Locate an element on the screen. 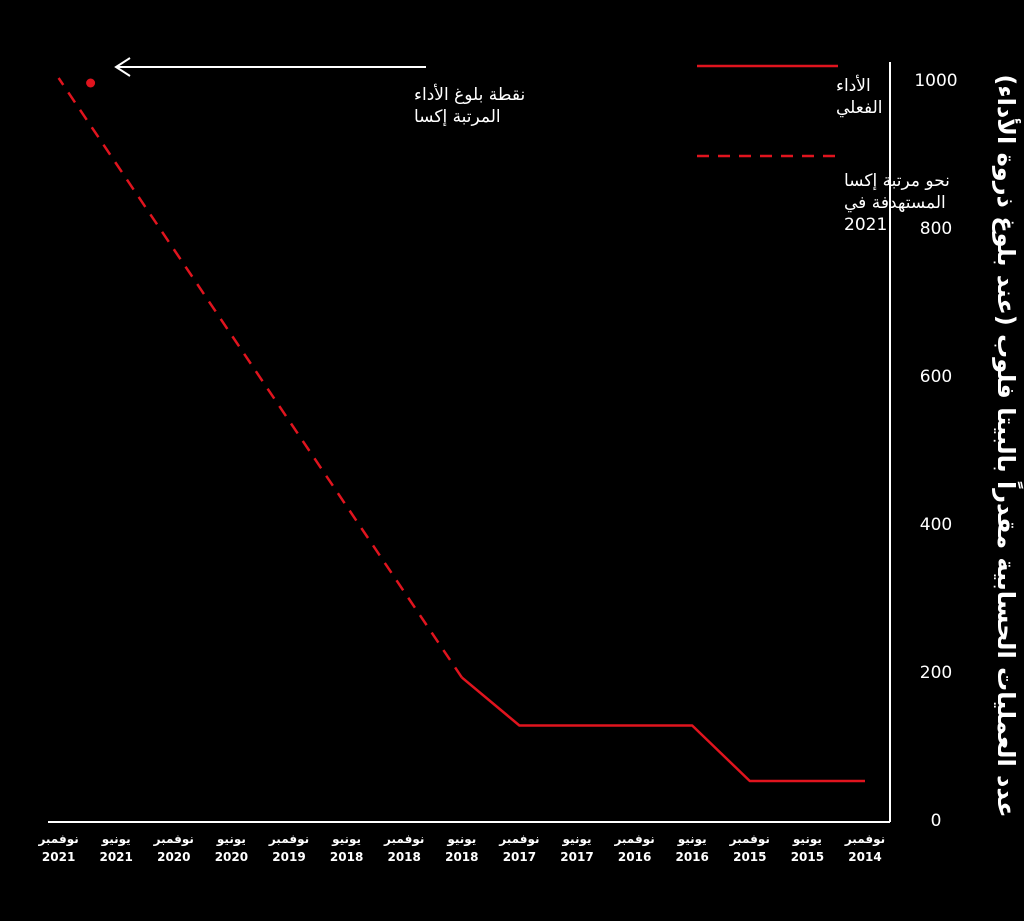  y-tick-label: 600 is located at coordinates (936, 377).